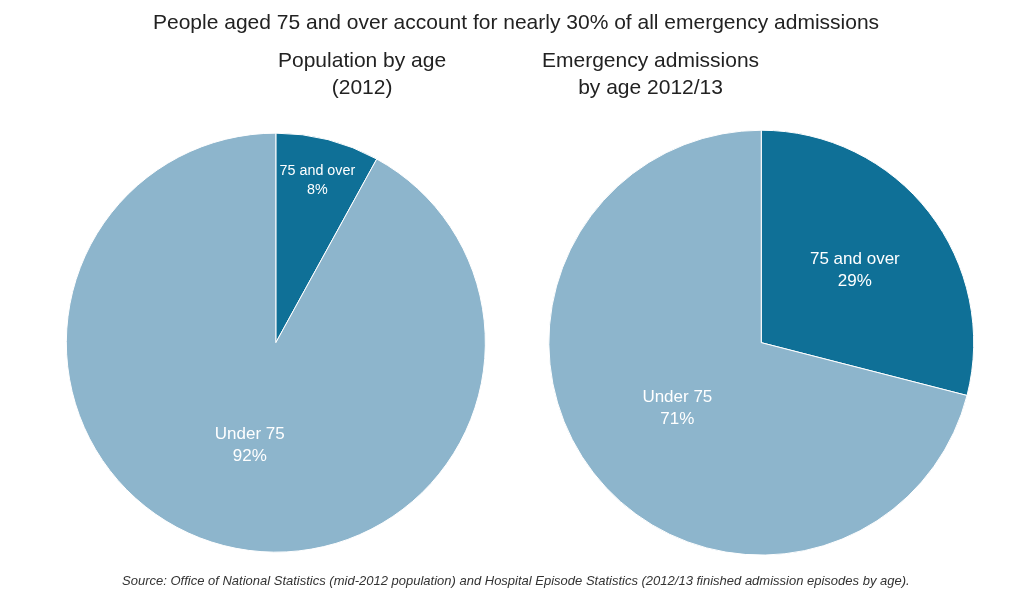  What do you see at coordinates (516, 580) in the screenshot?
I see `source-note: Source: Office of National Statistics (mid-2012 population) and Hospital Episode Statistics (2012/13 finished admission episodes by age).` at bounding box center [516, 580].